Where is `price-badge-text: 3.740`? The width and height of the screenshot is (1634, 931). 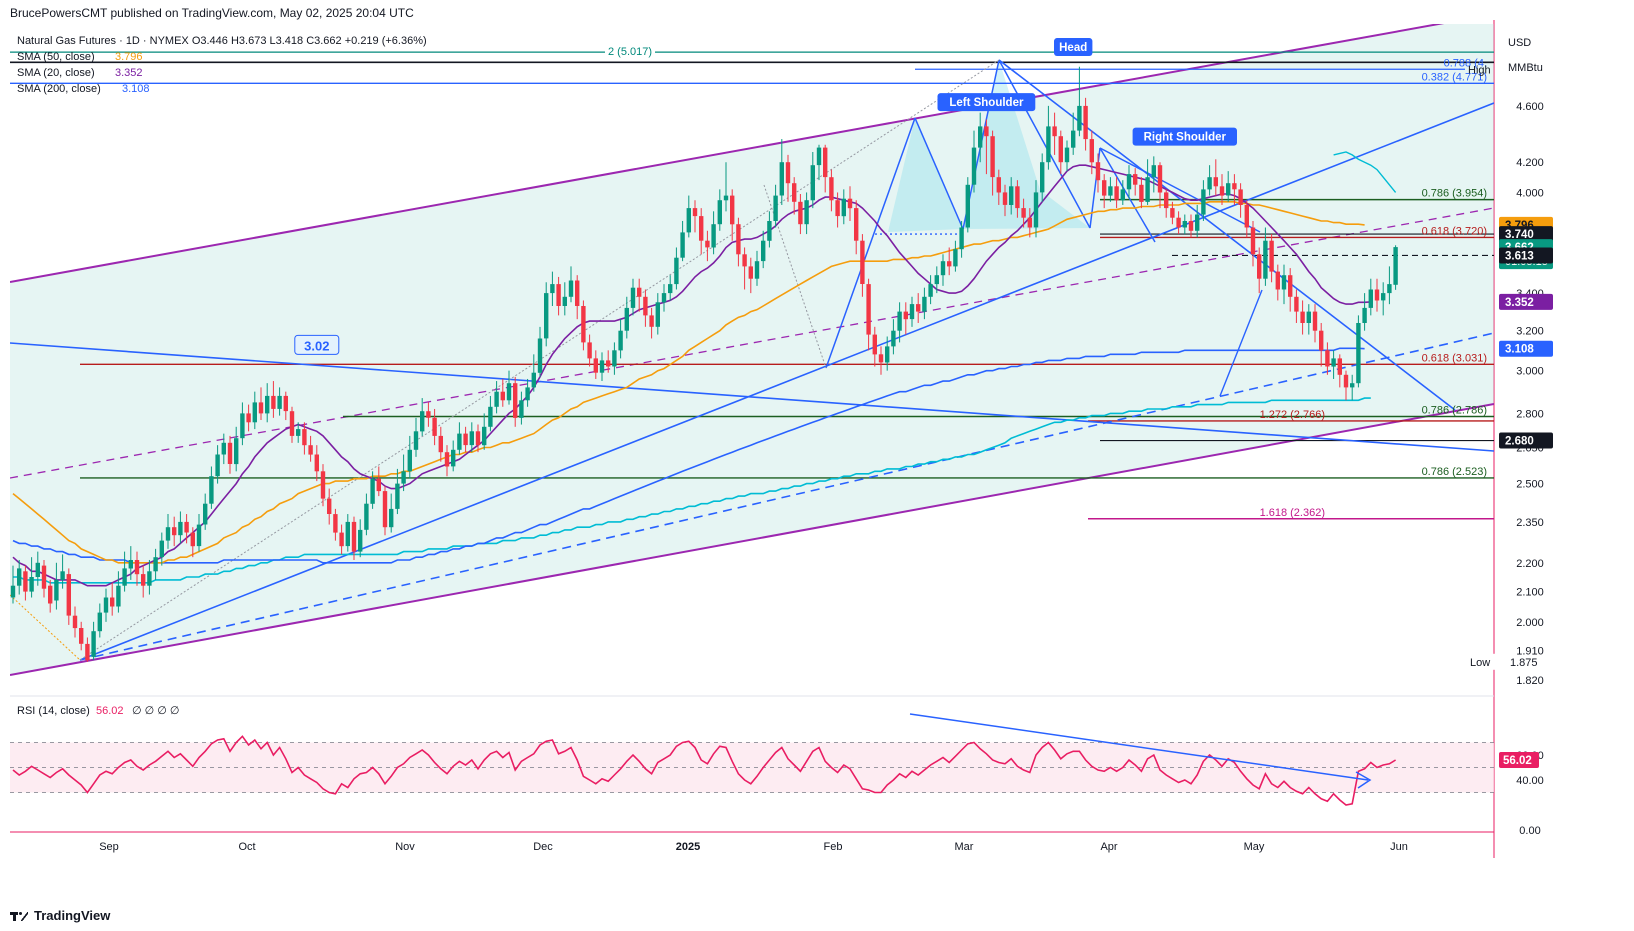
price-badge-text: 3.740 is located at coordinates (1519, 235).